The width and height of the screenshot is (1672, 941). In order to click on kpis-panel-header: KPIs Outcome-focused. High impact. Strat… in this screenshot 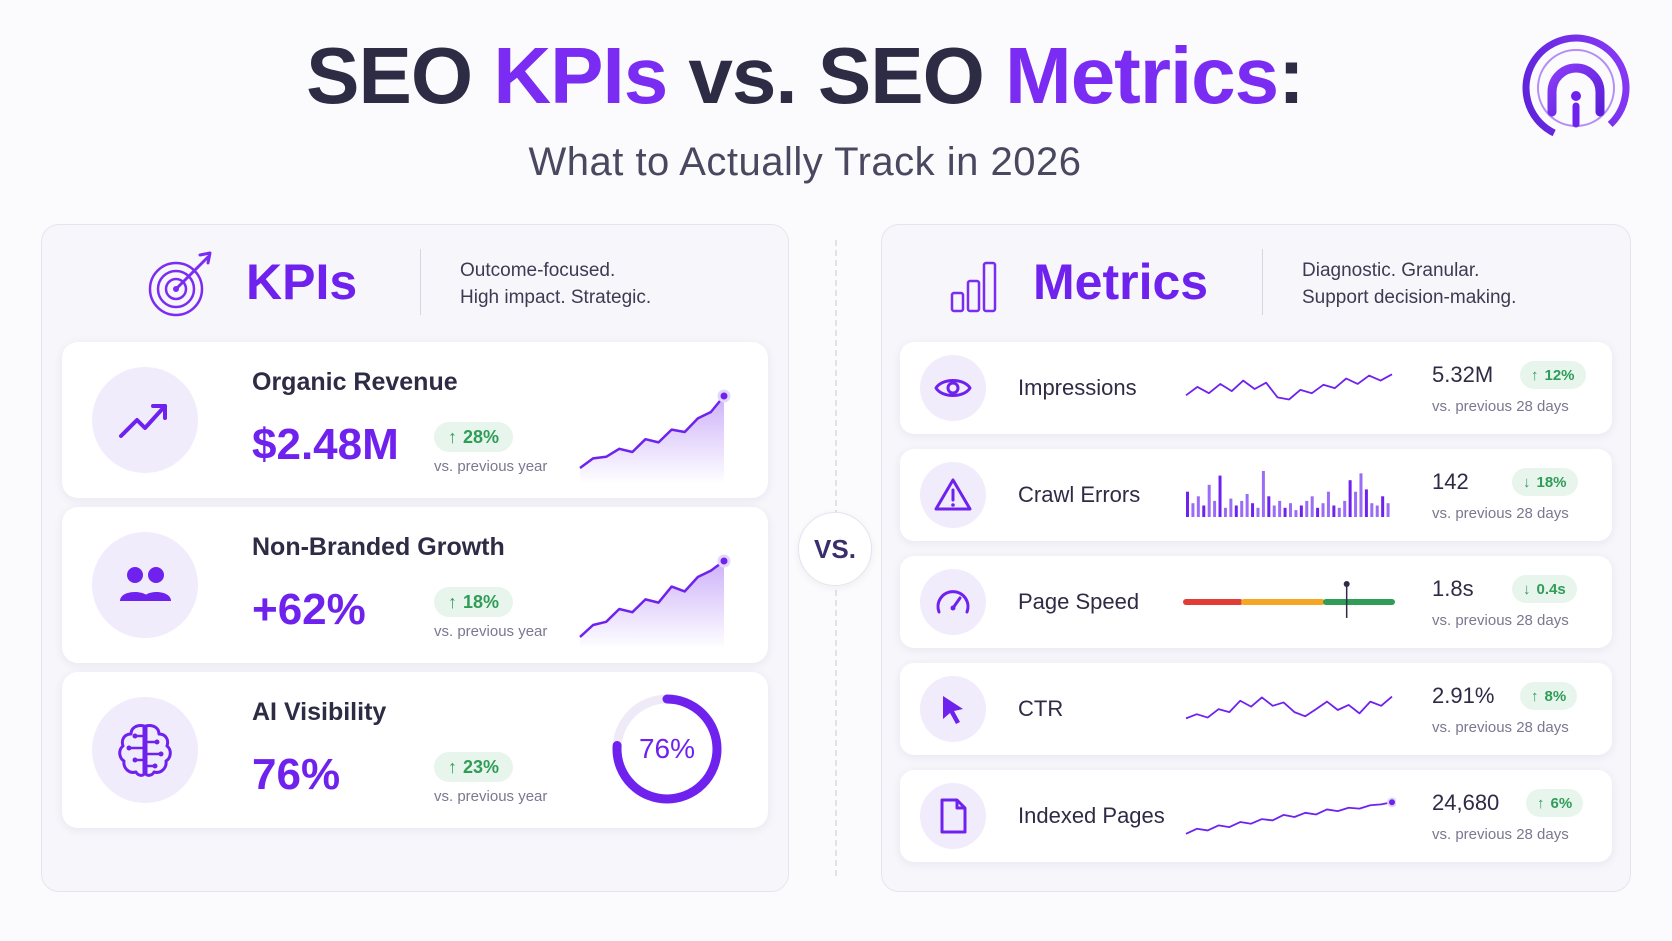, I will do `click(415, 283)`.